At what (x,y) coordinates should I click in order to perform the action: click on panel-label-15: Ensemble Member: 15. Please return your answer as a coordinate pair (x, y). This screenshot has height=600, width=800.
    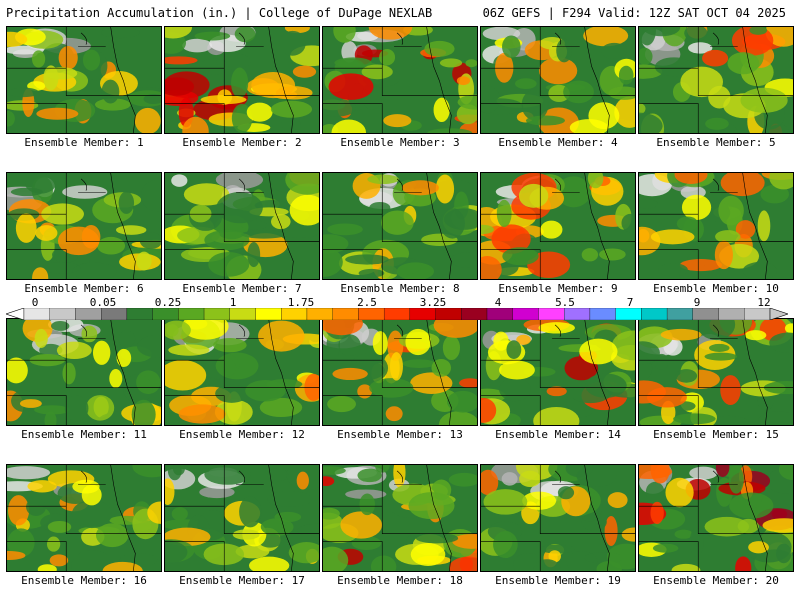
    Looking at the image, I should click on (716, 434).